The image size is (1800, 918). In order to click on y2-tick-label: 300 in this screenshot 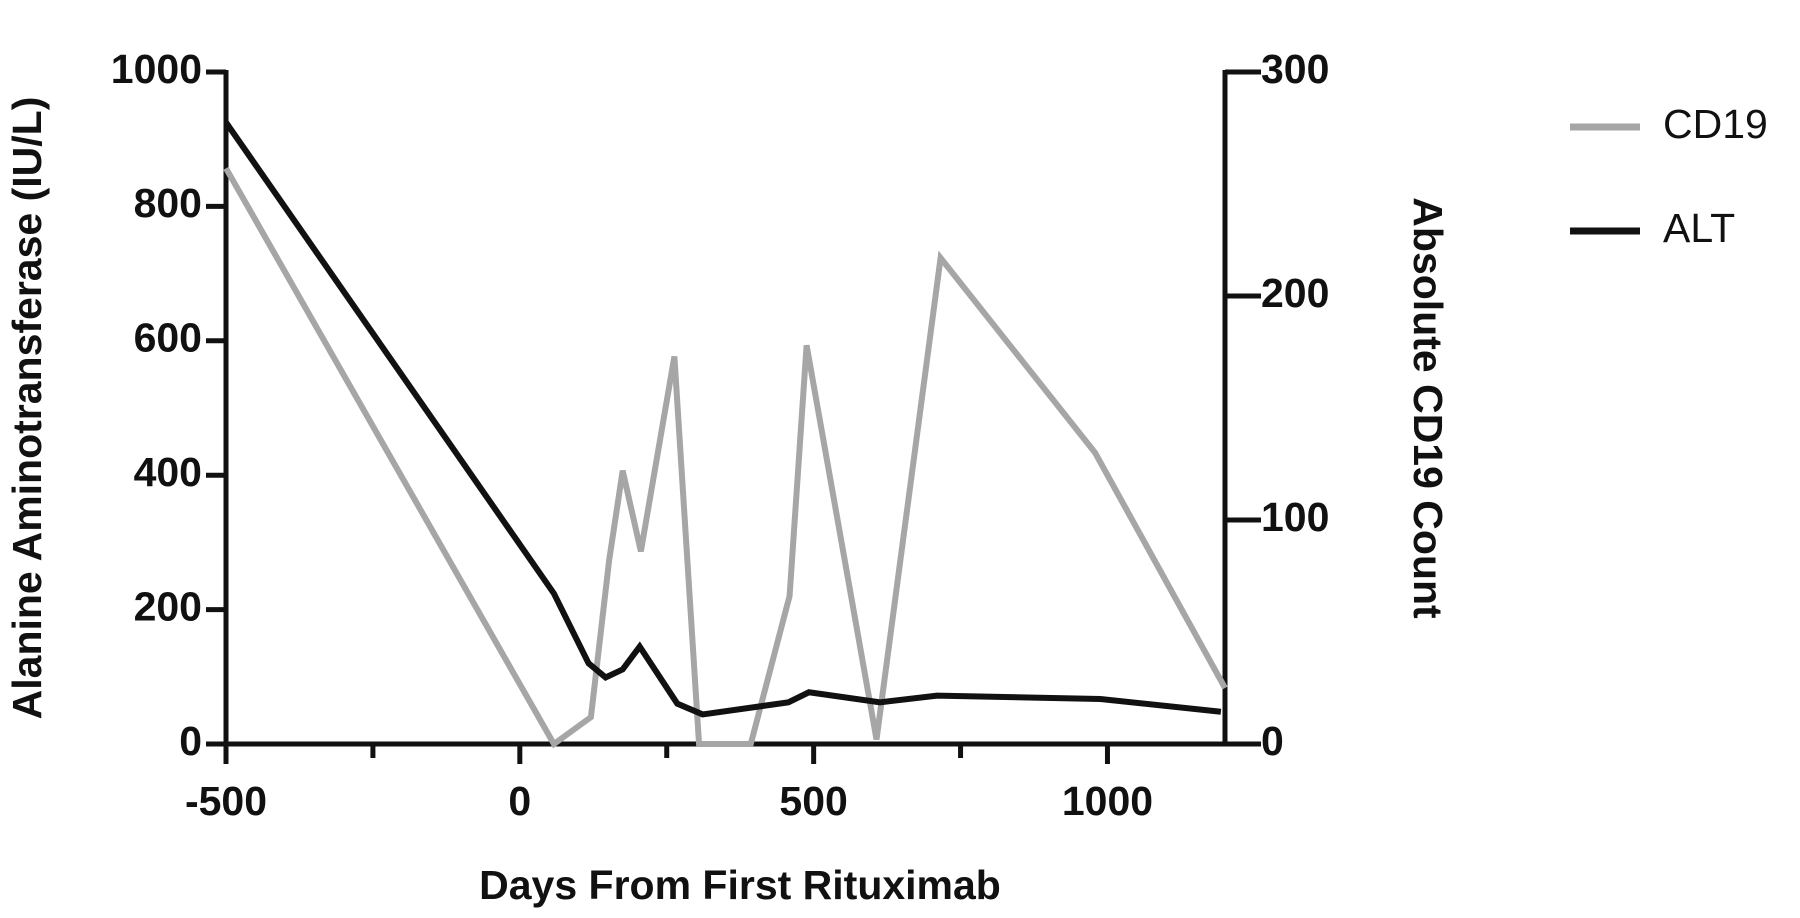, I will do `click(1295, 69)`.